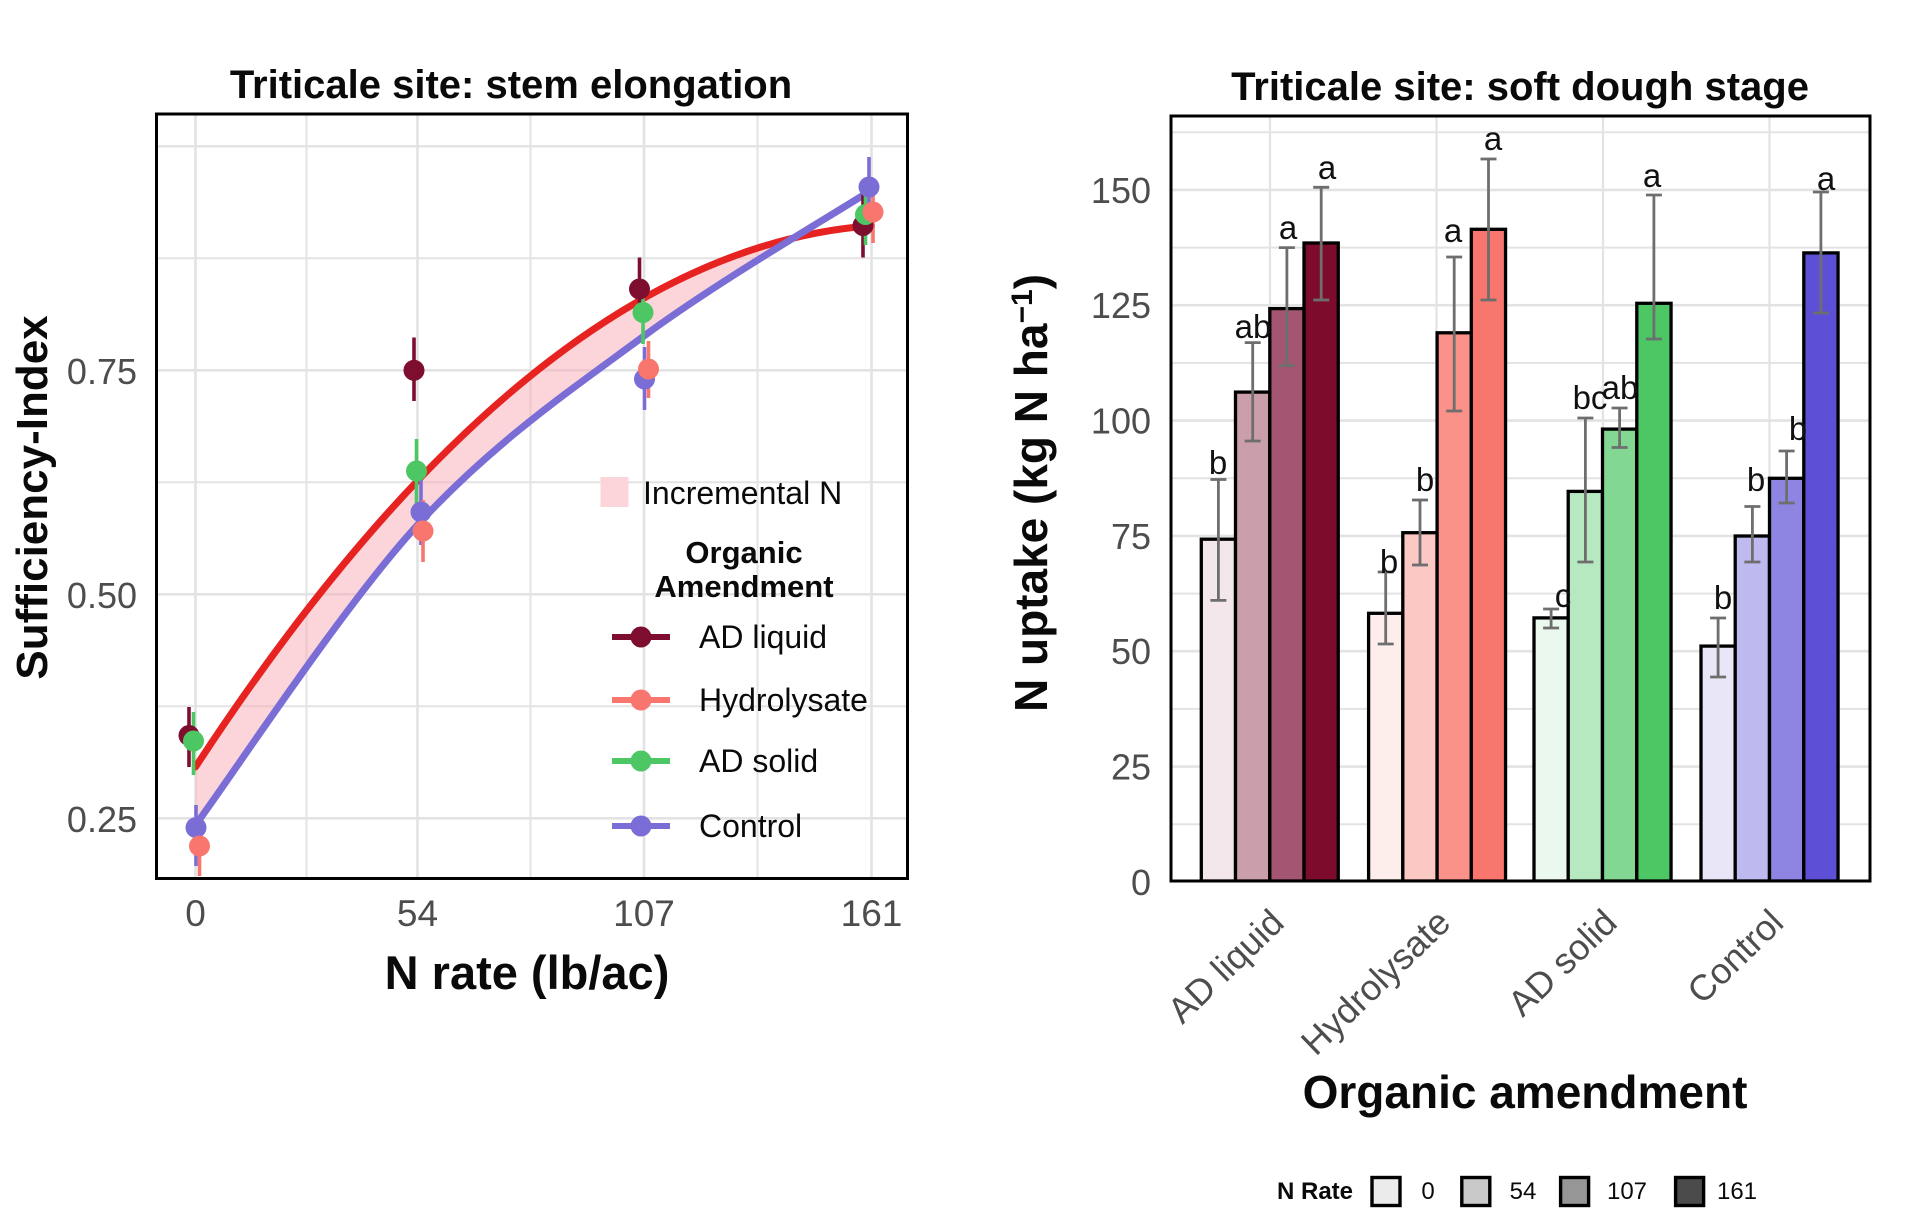 This screenshot has height=1221, width=1920. What do you see at coordinates (783, 700) in the screenshot?
I see `svg-text: Hydrolysate` at bounding box center [783, 700].